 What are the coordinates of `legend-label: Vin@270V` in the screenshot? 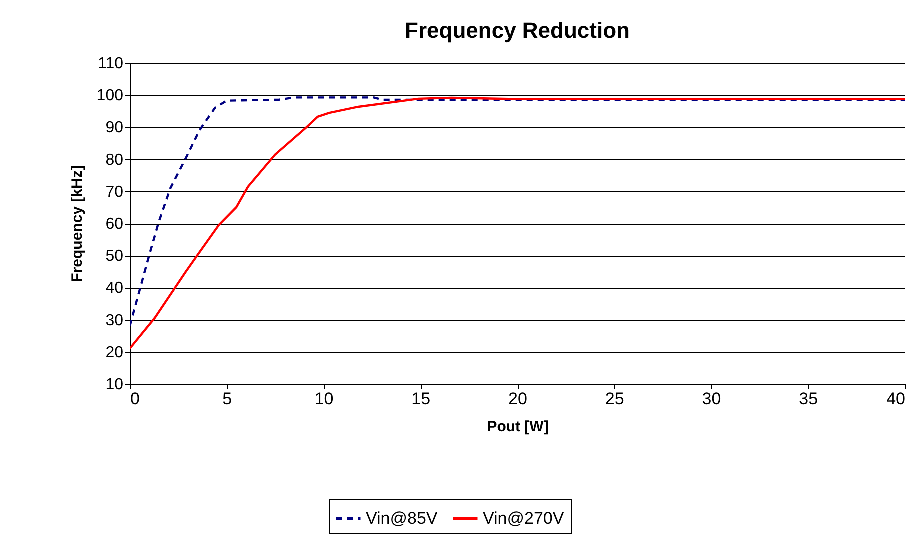 It's located at (524, 518).